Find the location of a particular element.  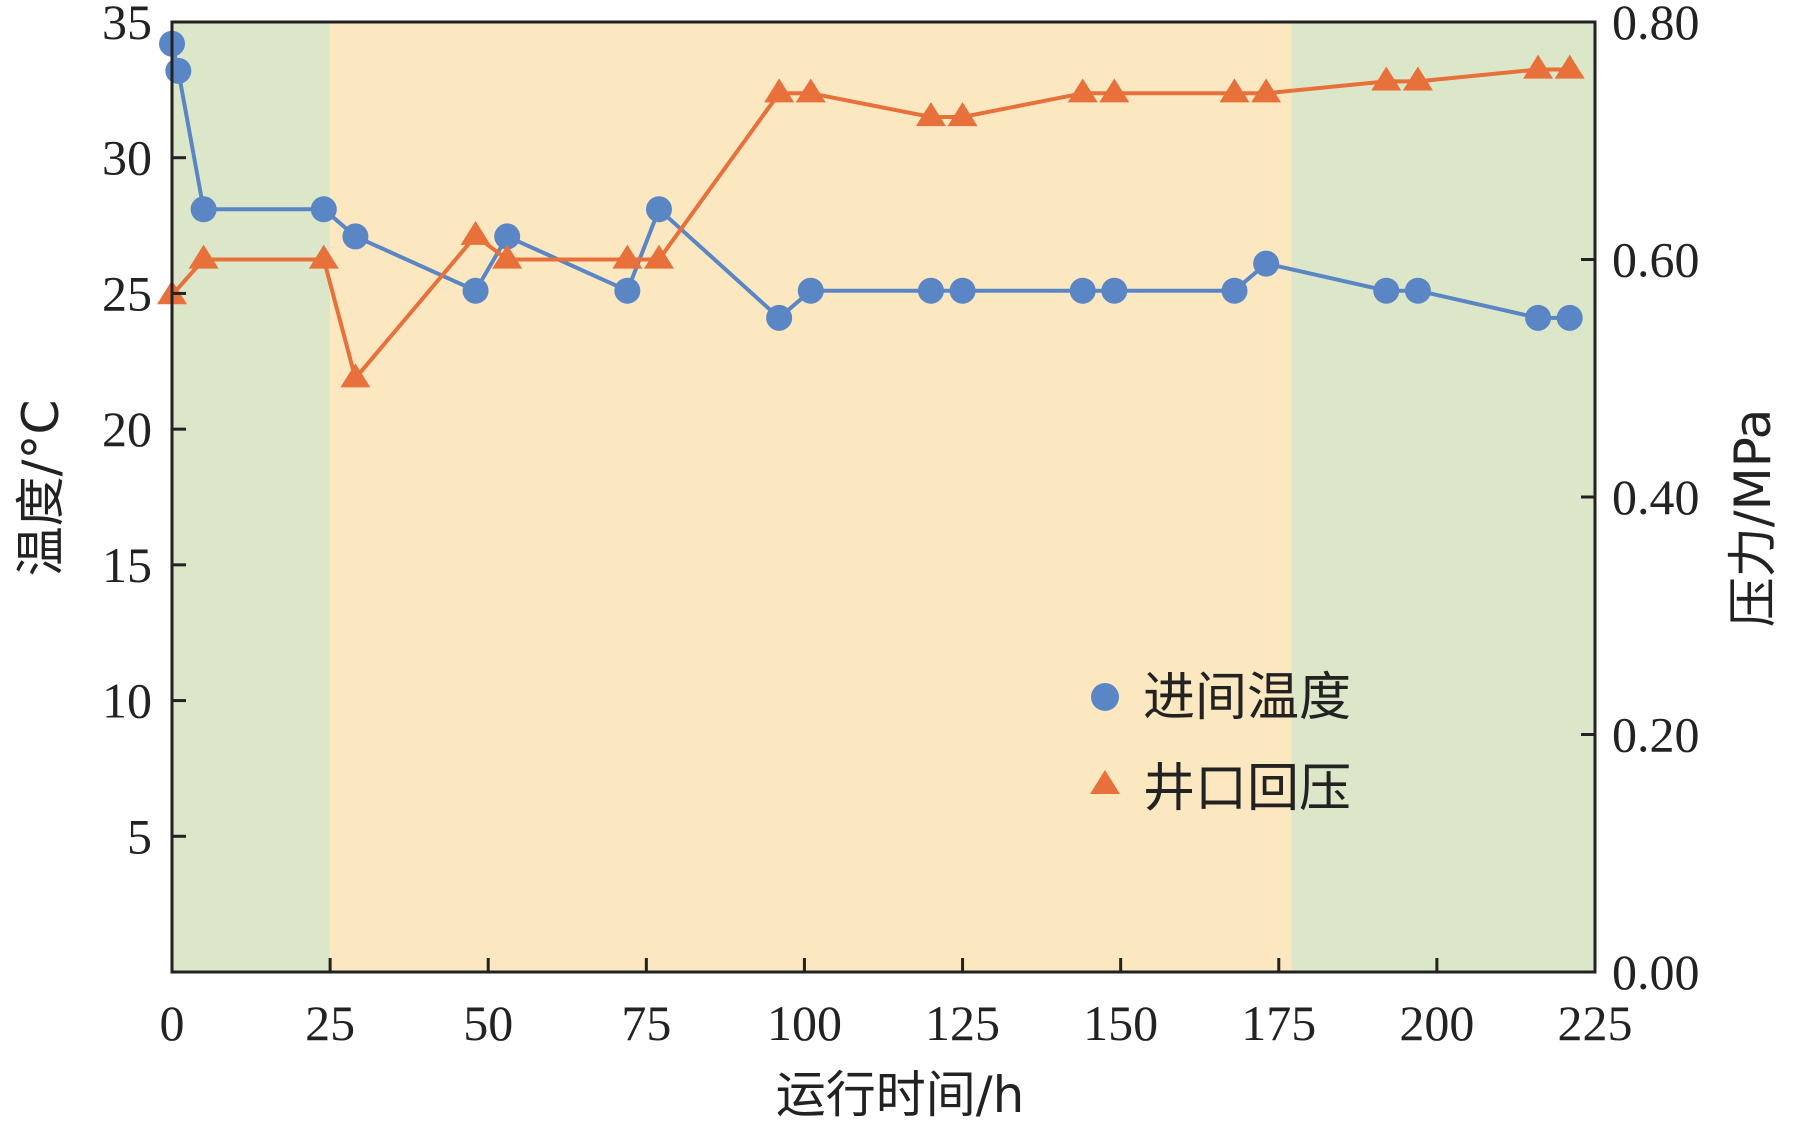

x-tick-label: 0 is located at coordinates (172, 1023).